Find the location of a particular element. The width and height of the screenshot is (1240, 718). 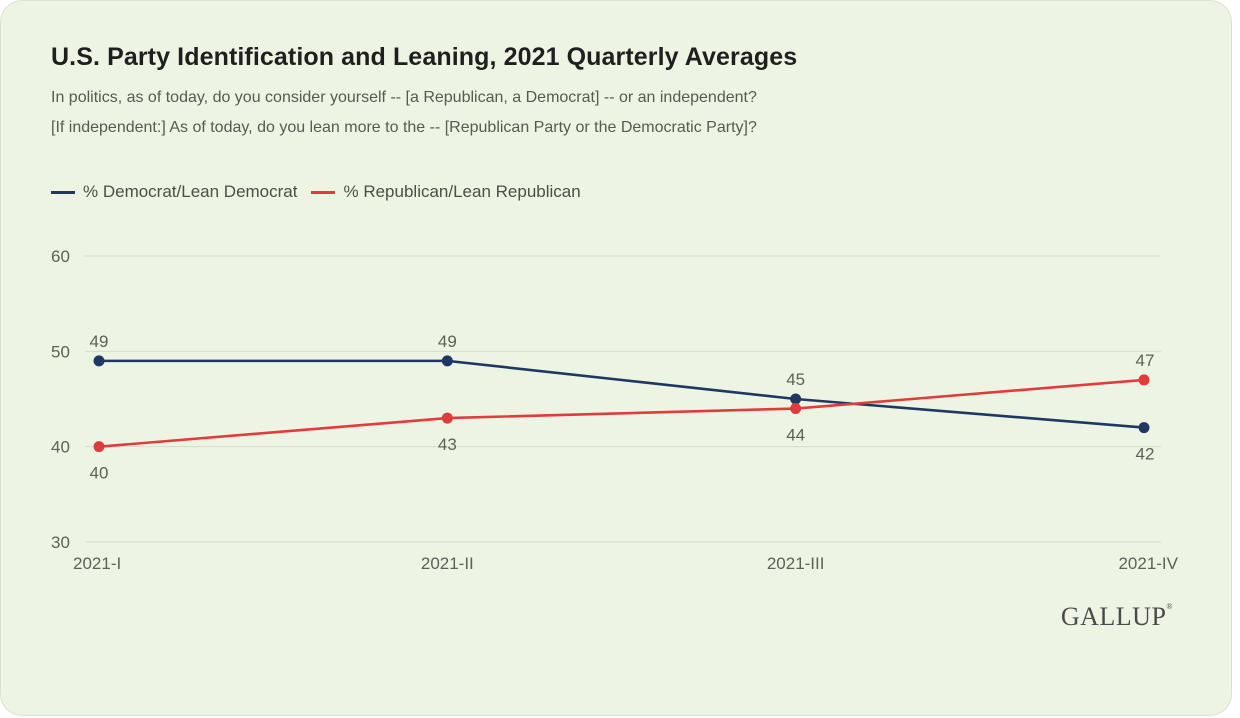

legend-swatch-democrat is located at coordinates (63, 192).